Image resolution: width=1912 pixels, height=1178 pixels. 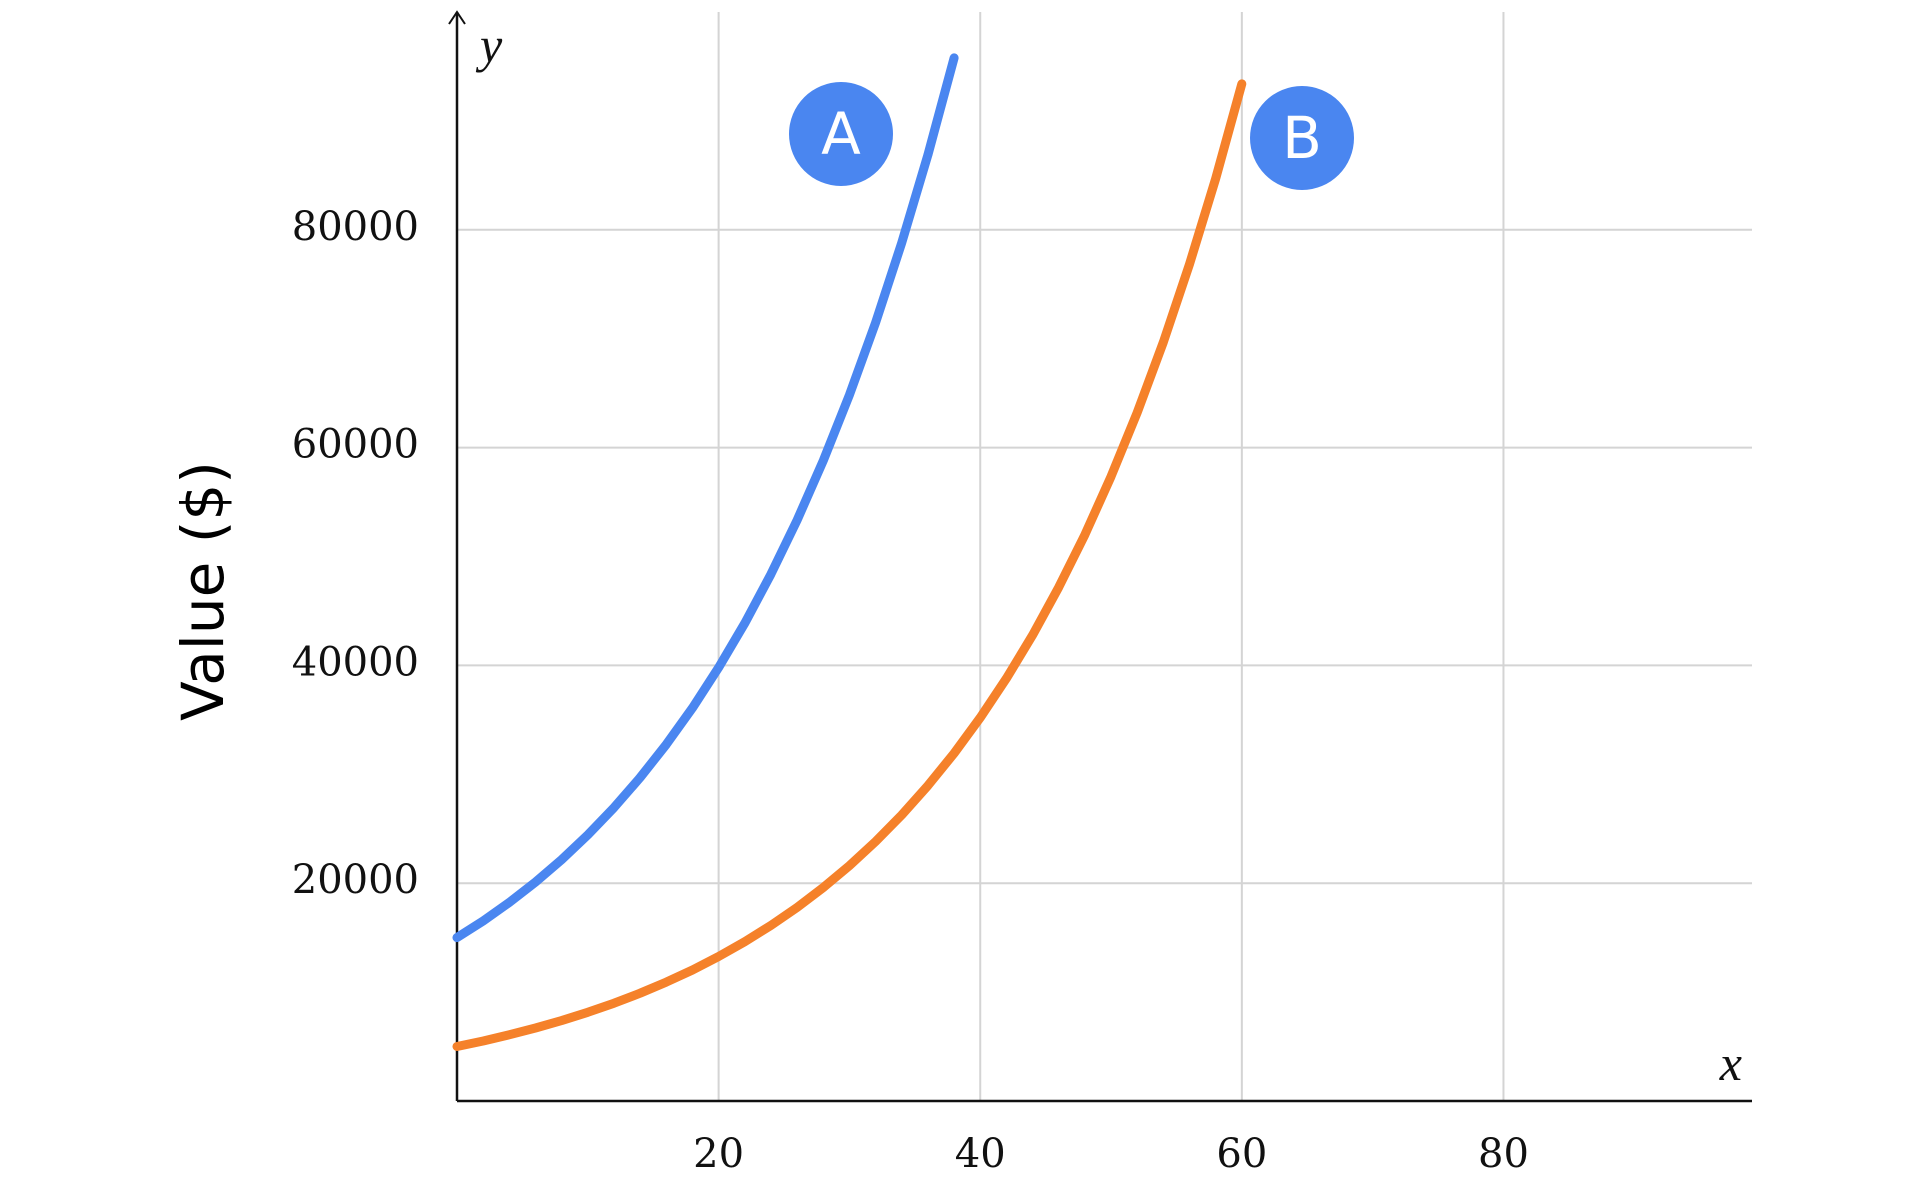 What do you see at coordinates (355, 445) in the screenshot?
I see `y-tick-label: 60000` at bounding box center [355, 445].